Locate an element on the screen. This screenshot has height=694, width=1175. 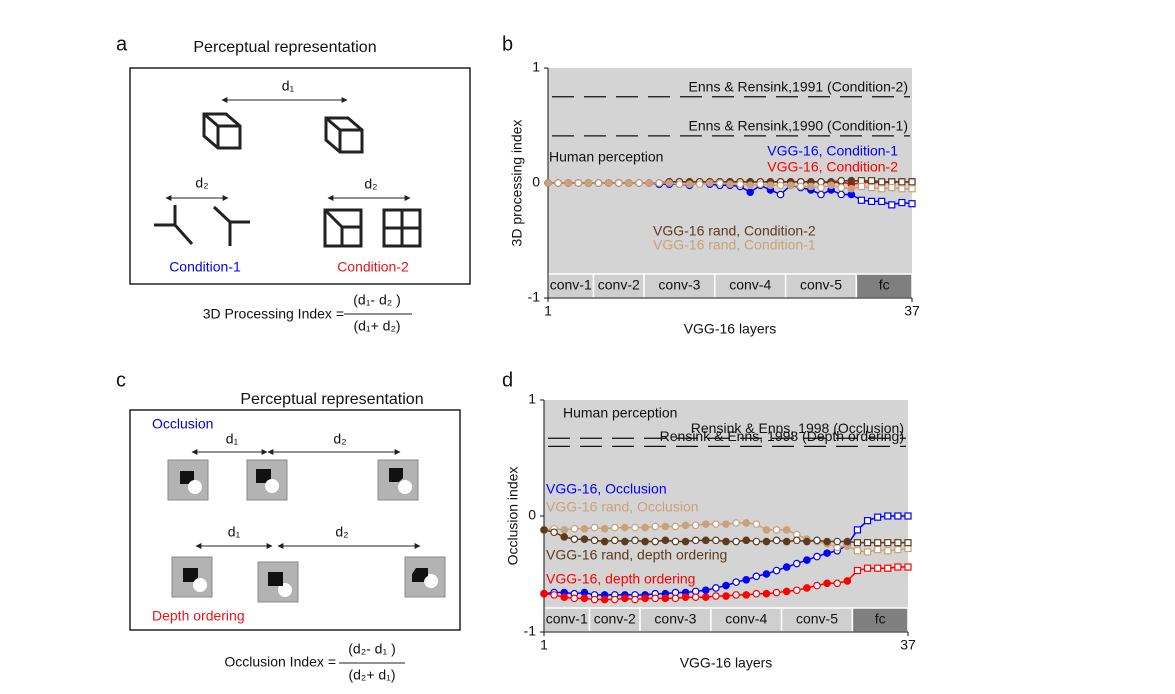
y-axis-label: 3D processing index is located at coordinates (517, 183).